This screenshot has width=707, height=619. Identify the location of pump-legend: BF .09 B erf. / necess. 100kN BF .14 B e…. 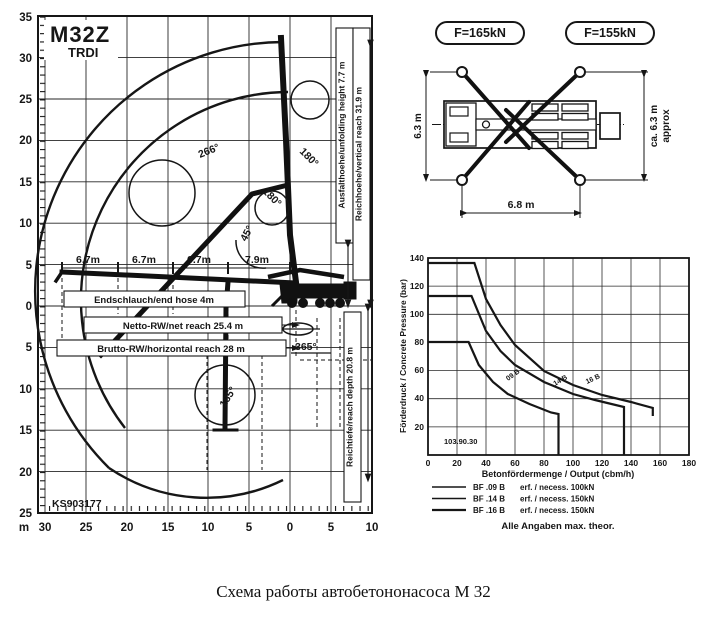
(513, 499).